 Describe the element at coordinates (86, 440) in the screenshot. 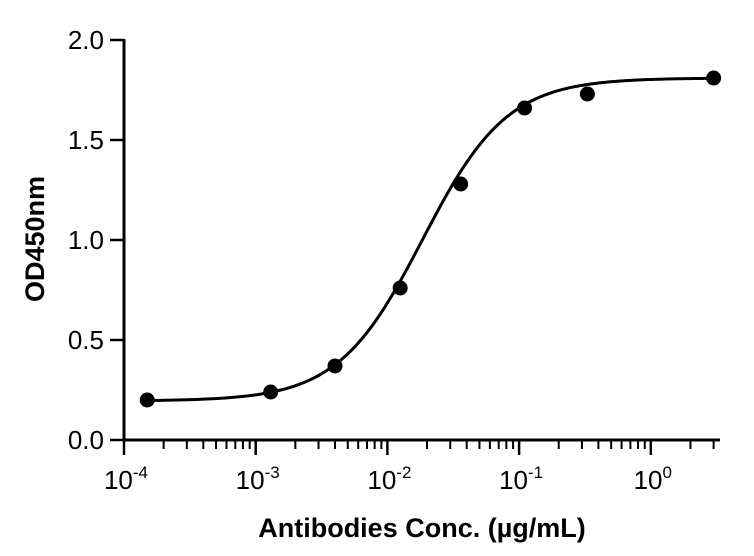

I see `y-tick-label: 0.0` at that location.